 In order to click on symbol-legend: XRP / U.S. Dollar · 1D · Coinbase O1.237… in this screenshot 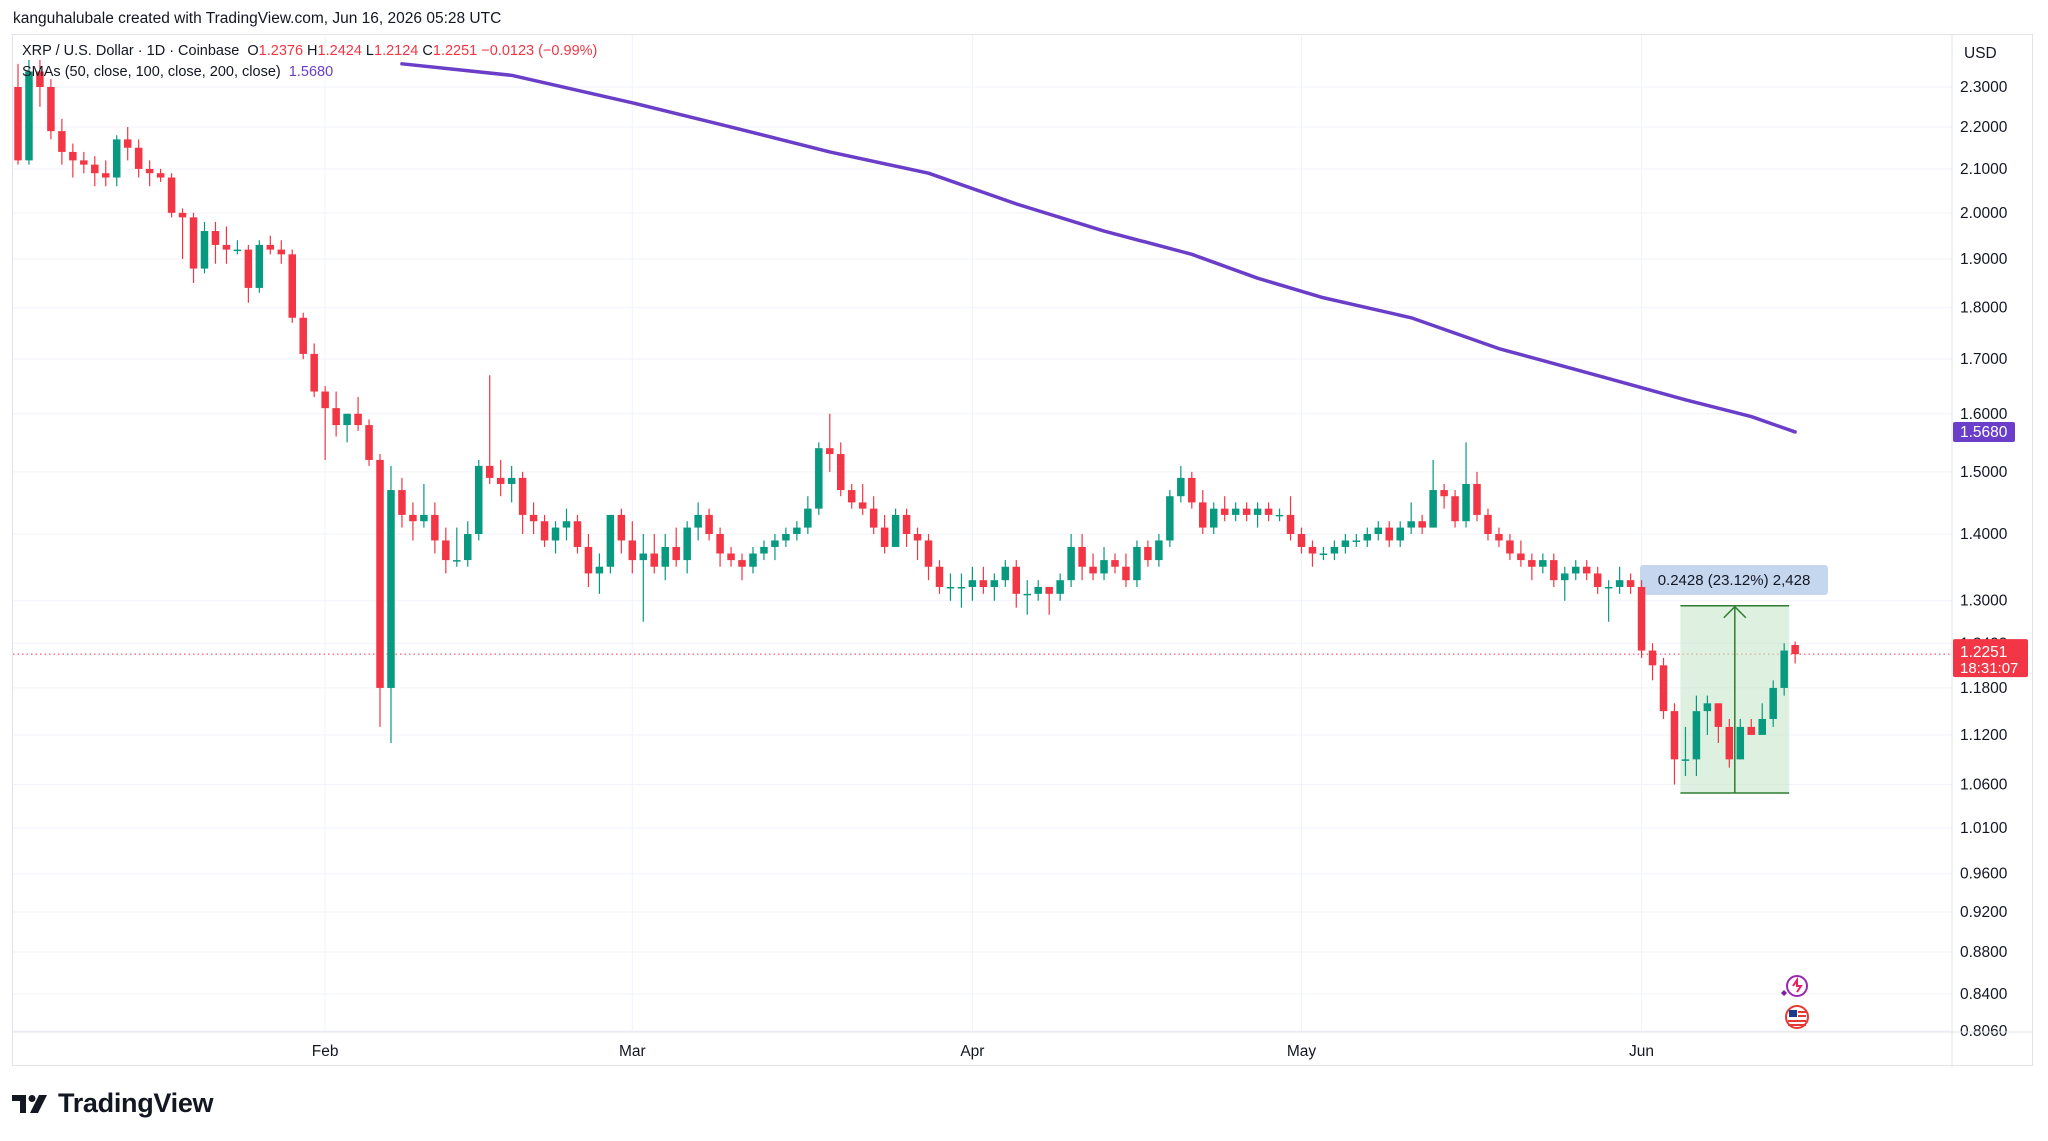, I will do `click(309, 51)`.